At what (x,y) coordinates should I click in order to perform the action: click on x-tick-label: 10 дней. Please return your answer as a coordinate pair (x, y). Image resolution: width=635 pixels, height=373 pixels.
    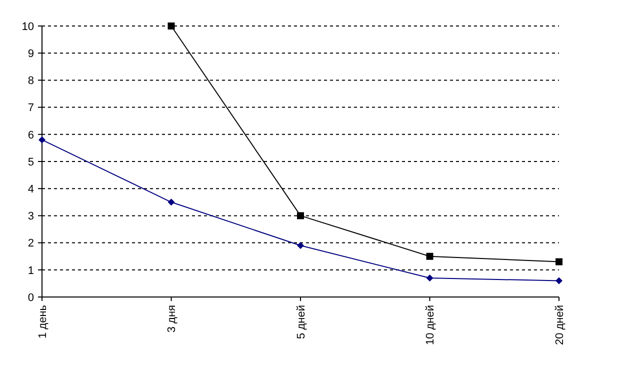
    Looking at the image, I should click on (430, 325).